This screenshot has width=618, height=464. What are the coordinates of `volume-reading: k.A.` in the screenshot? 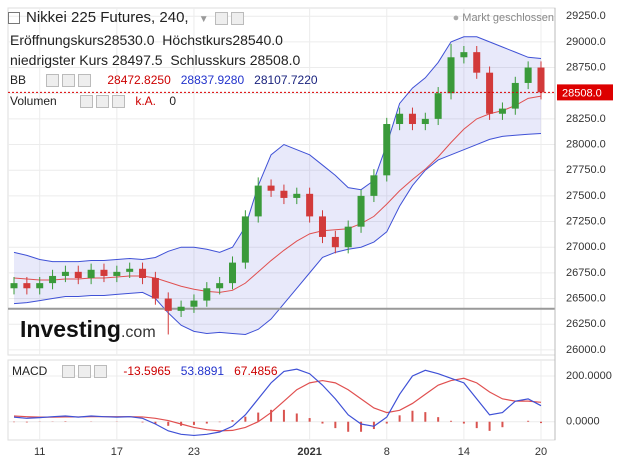 It's located at (146, 101).